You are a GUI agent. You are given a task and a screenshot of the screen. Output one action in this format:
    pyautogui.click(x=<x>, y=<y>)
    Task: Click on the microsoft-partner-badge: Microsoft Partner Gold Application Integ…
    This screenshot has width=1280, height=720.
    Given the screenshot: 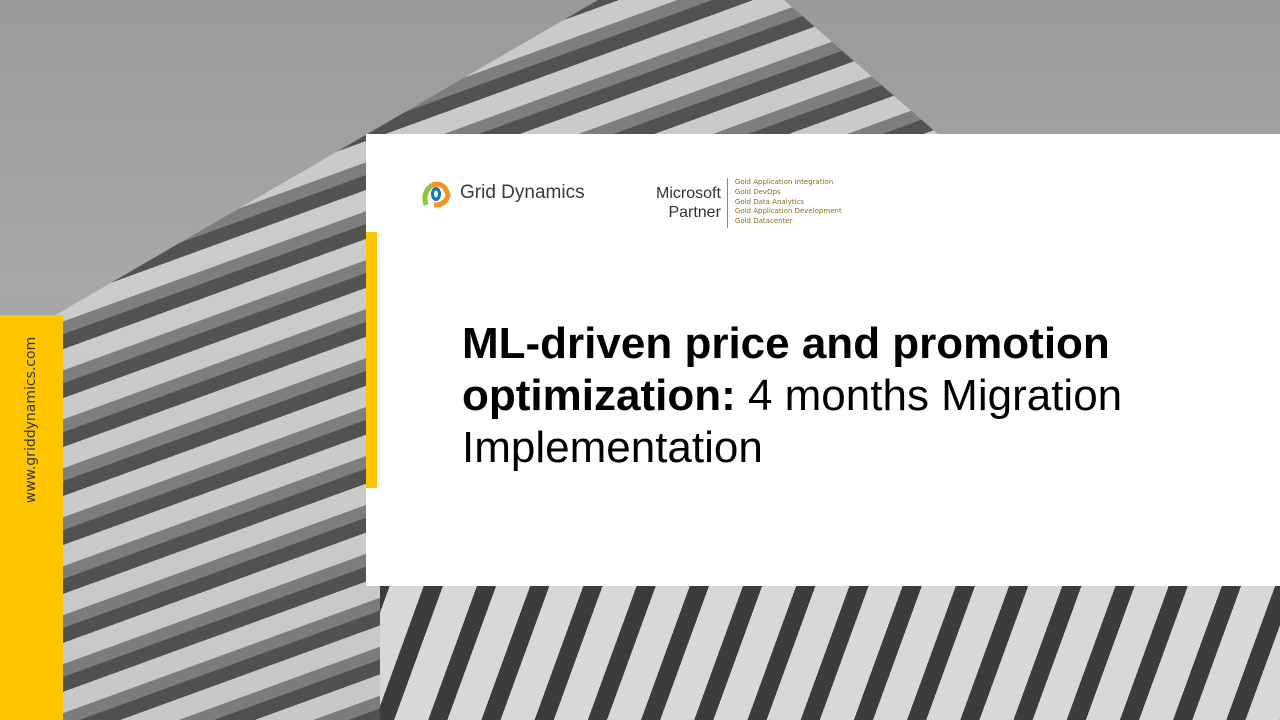 What is the action you would take?
    pyautogui.click(x=749, y=203)
    